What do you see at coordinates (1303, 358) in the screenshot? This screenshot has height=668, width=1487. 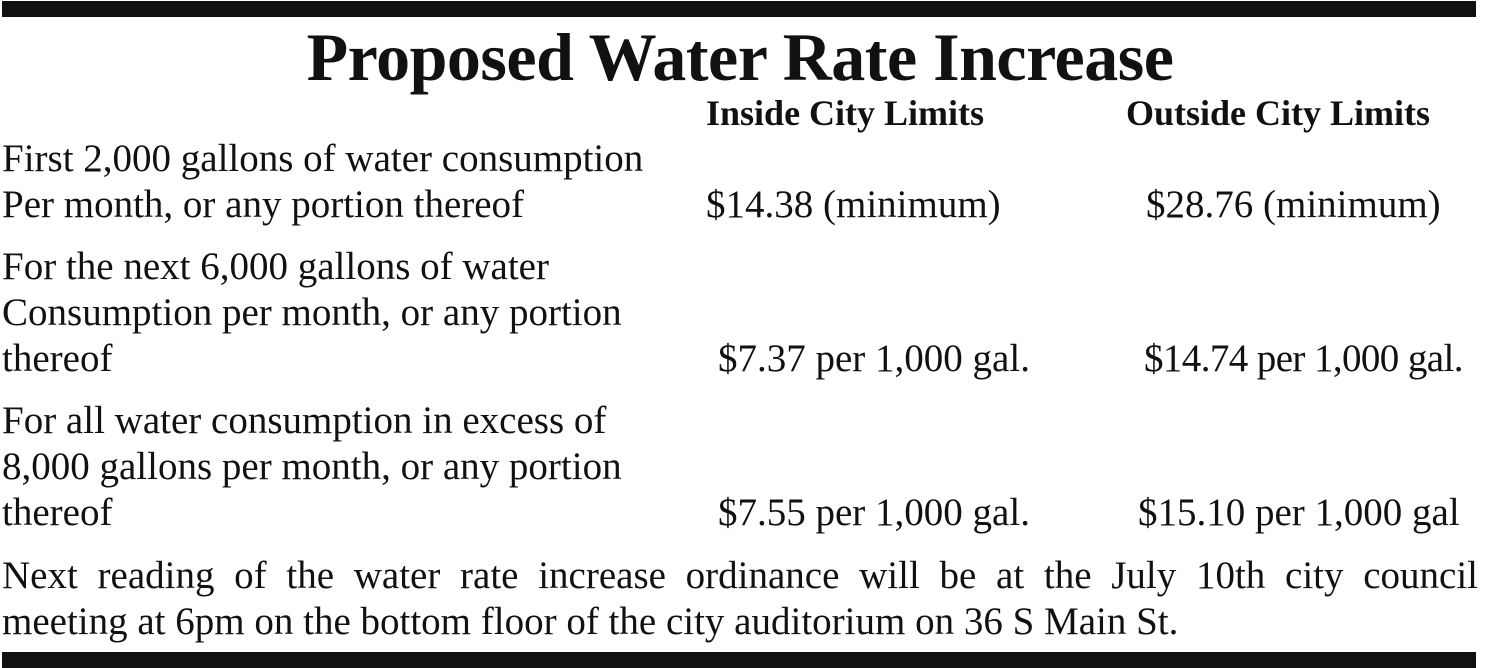 I see `outside-rate: $14.74 per 1,000 gal.` at bounding box center [1303, 358].